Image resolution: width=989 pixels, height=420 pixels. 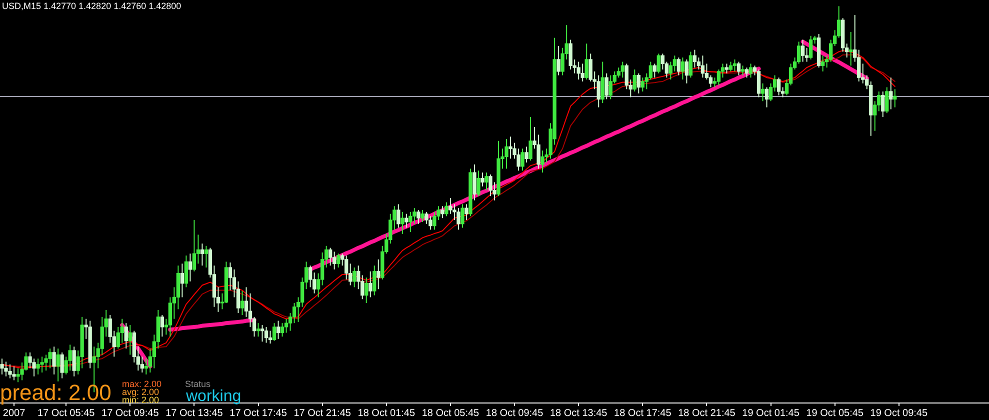 I want to click on annotation: Status, so click(x=198, y=384).